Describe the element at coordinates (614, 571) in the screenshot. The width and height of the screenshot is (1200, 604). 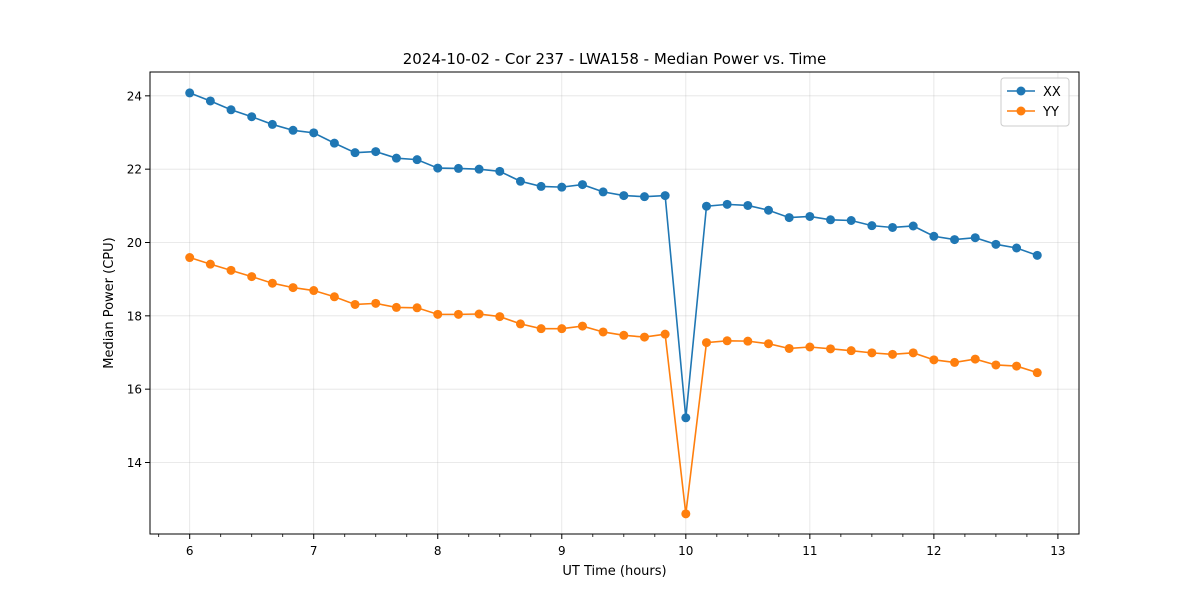
I see `x-axis-label: UT Time (hours)` at that location.